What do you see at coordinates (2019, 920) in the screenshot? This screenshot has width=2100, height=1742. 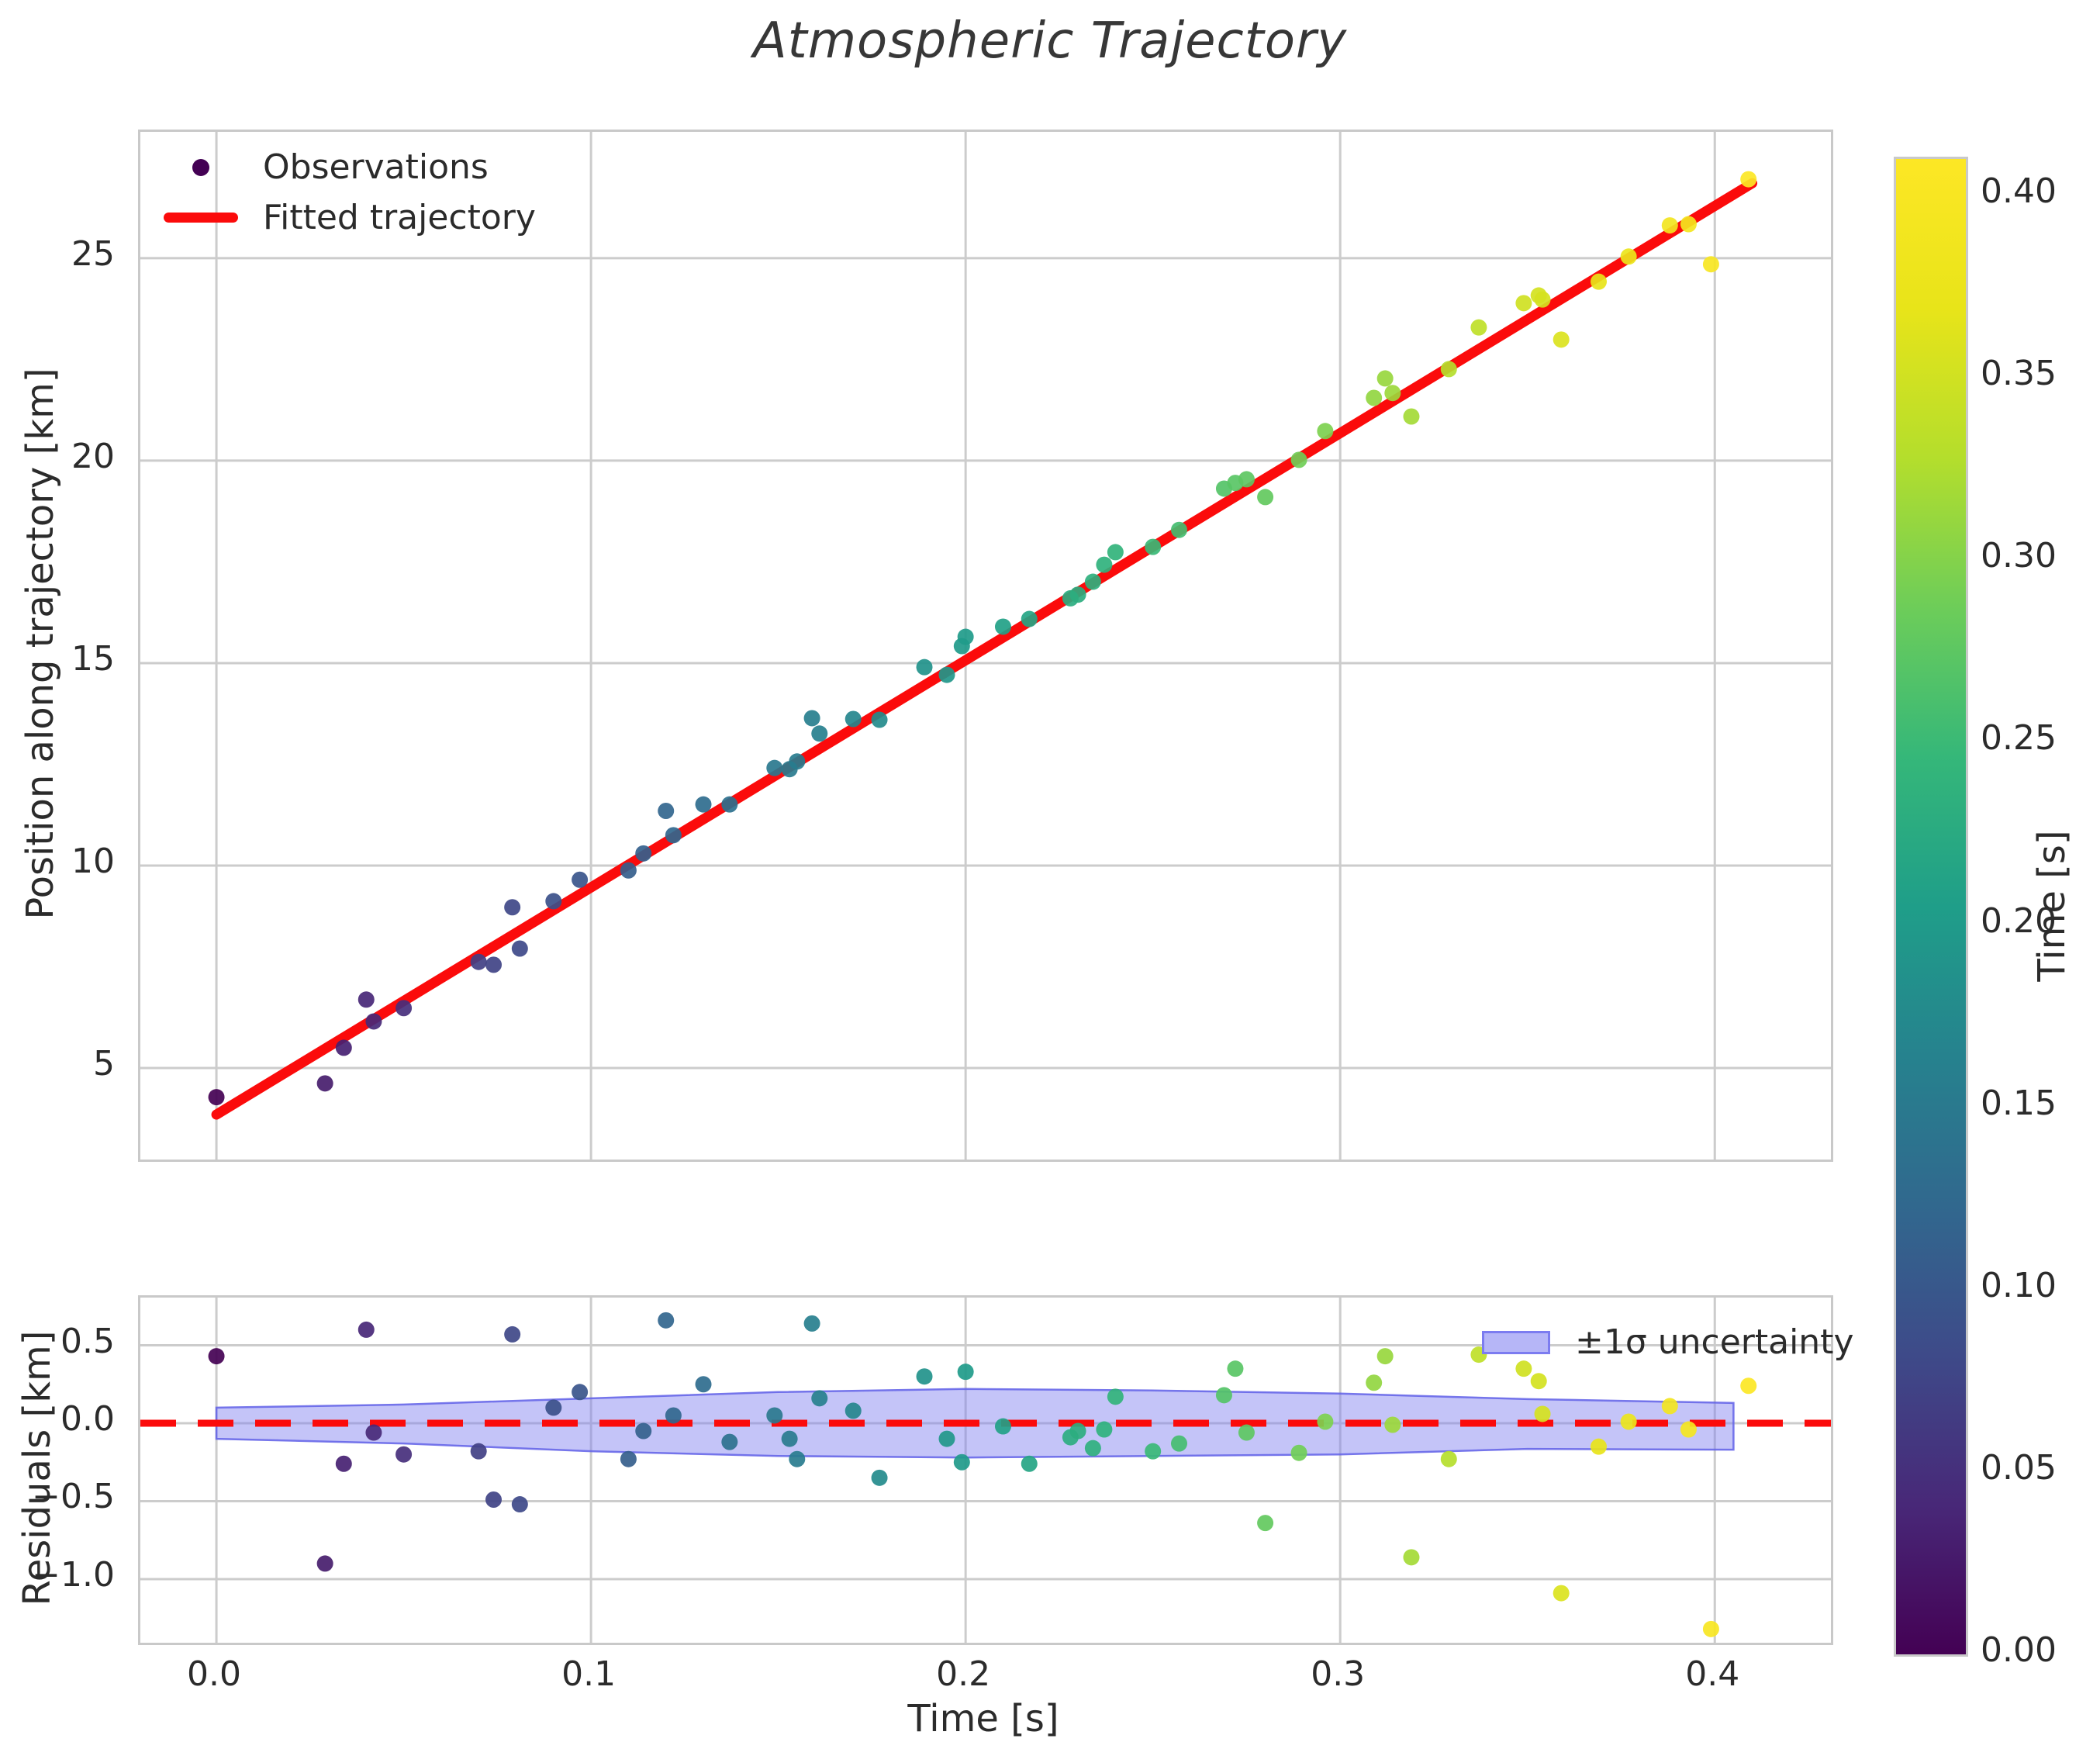 I see `colorbar-tick-label: 0.20` at bounding box center [2019, 920].